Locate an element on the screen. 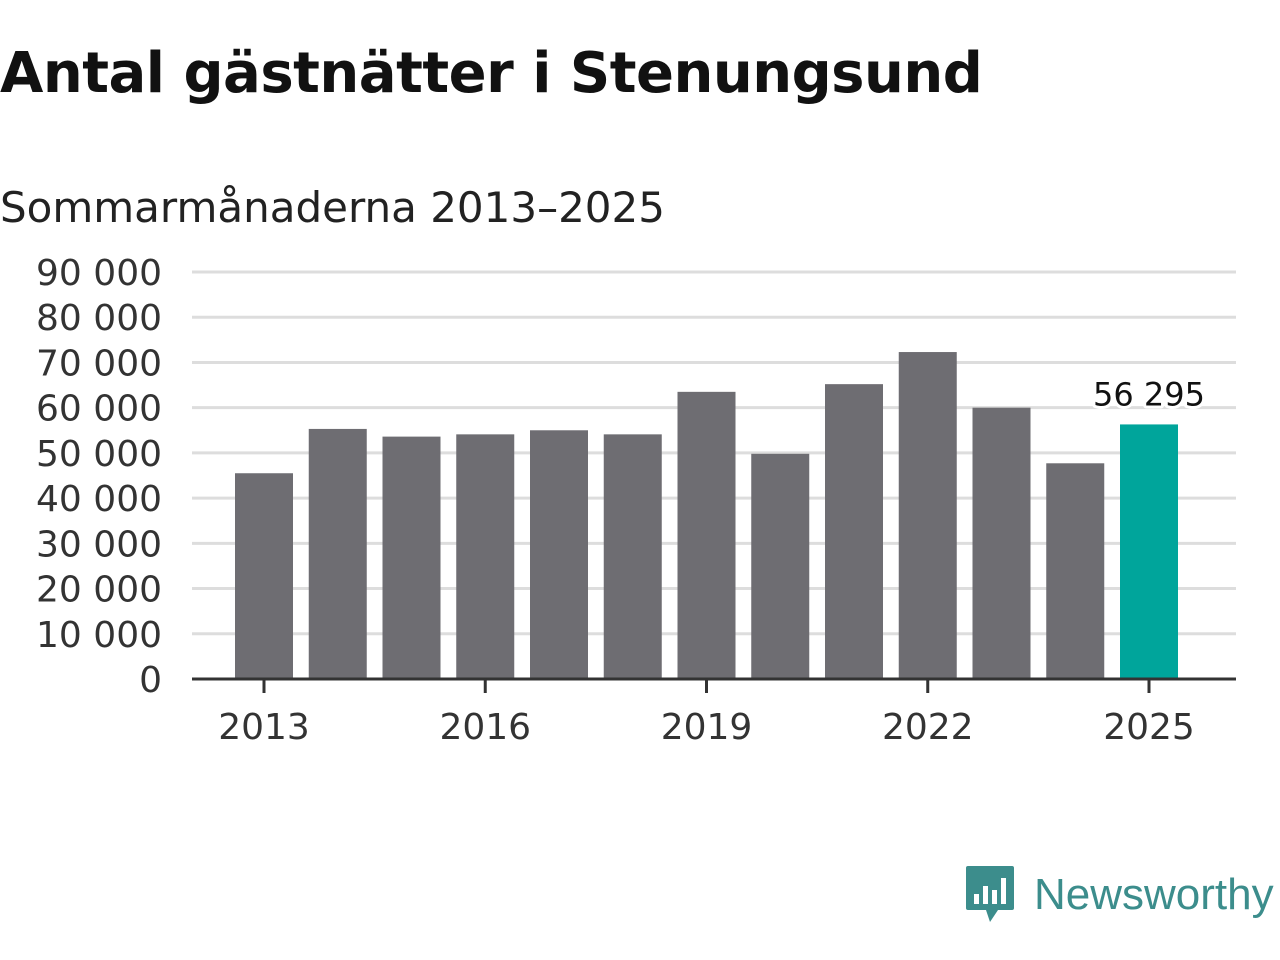 Image resolution: width=1280 pixels, height=960 pixels. bar-2013 is located at coordinates (264, 576).